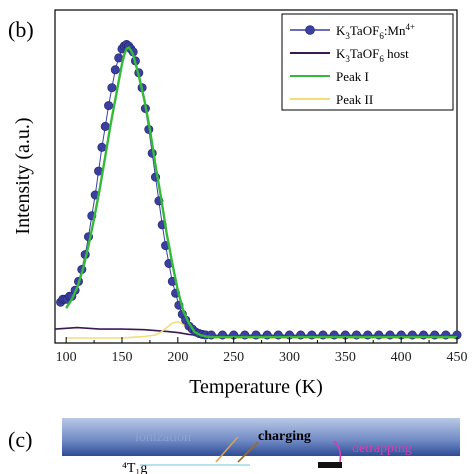 The width and height of the screenshot is (474, 474). What do you see at coordinates (329, 76) in the screenshot?
I see `legend-item-peak-i: Peak I` at bounding box center [329, 76].